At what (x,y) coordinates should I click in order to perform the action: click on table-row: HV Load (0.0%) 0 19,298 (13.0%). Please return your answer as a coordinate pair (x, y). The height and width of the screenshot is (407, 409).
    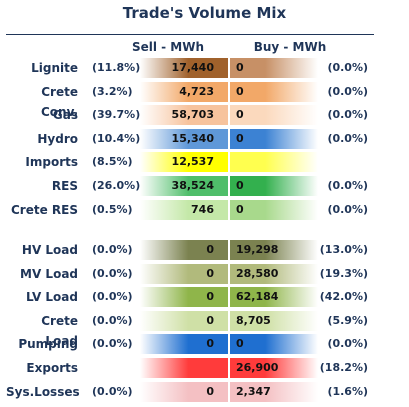
    Looking at the image, I should click on (204, 250).